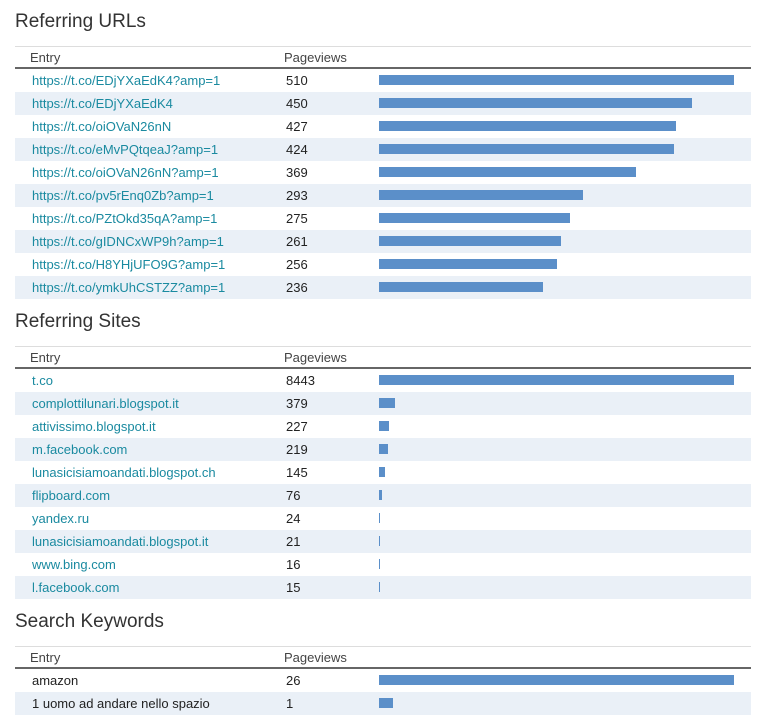 The height and width of the screenshot is (726, 764). Describe the element at coordinates (55, 680) in the screenshot. I see `entry-text: amazon` at that location.